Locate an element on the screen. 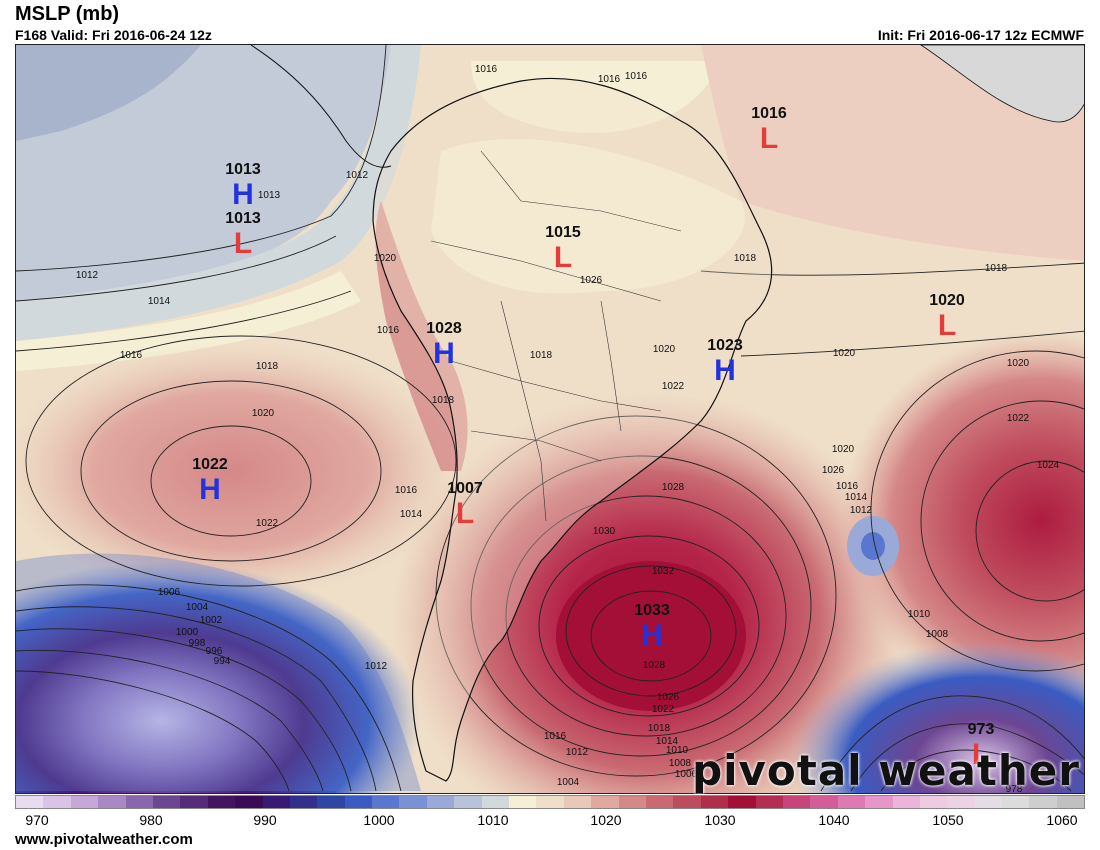 The height and width of the screenshot is (850, 1100). isobar-label: 1030 is located at coordinates (604, 531).